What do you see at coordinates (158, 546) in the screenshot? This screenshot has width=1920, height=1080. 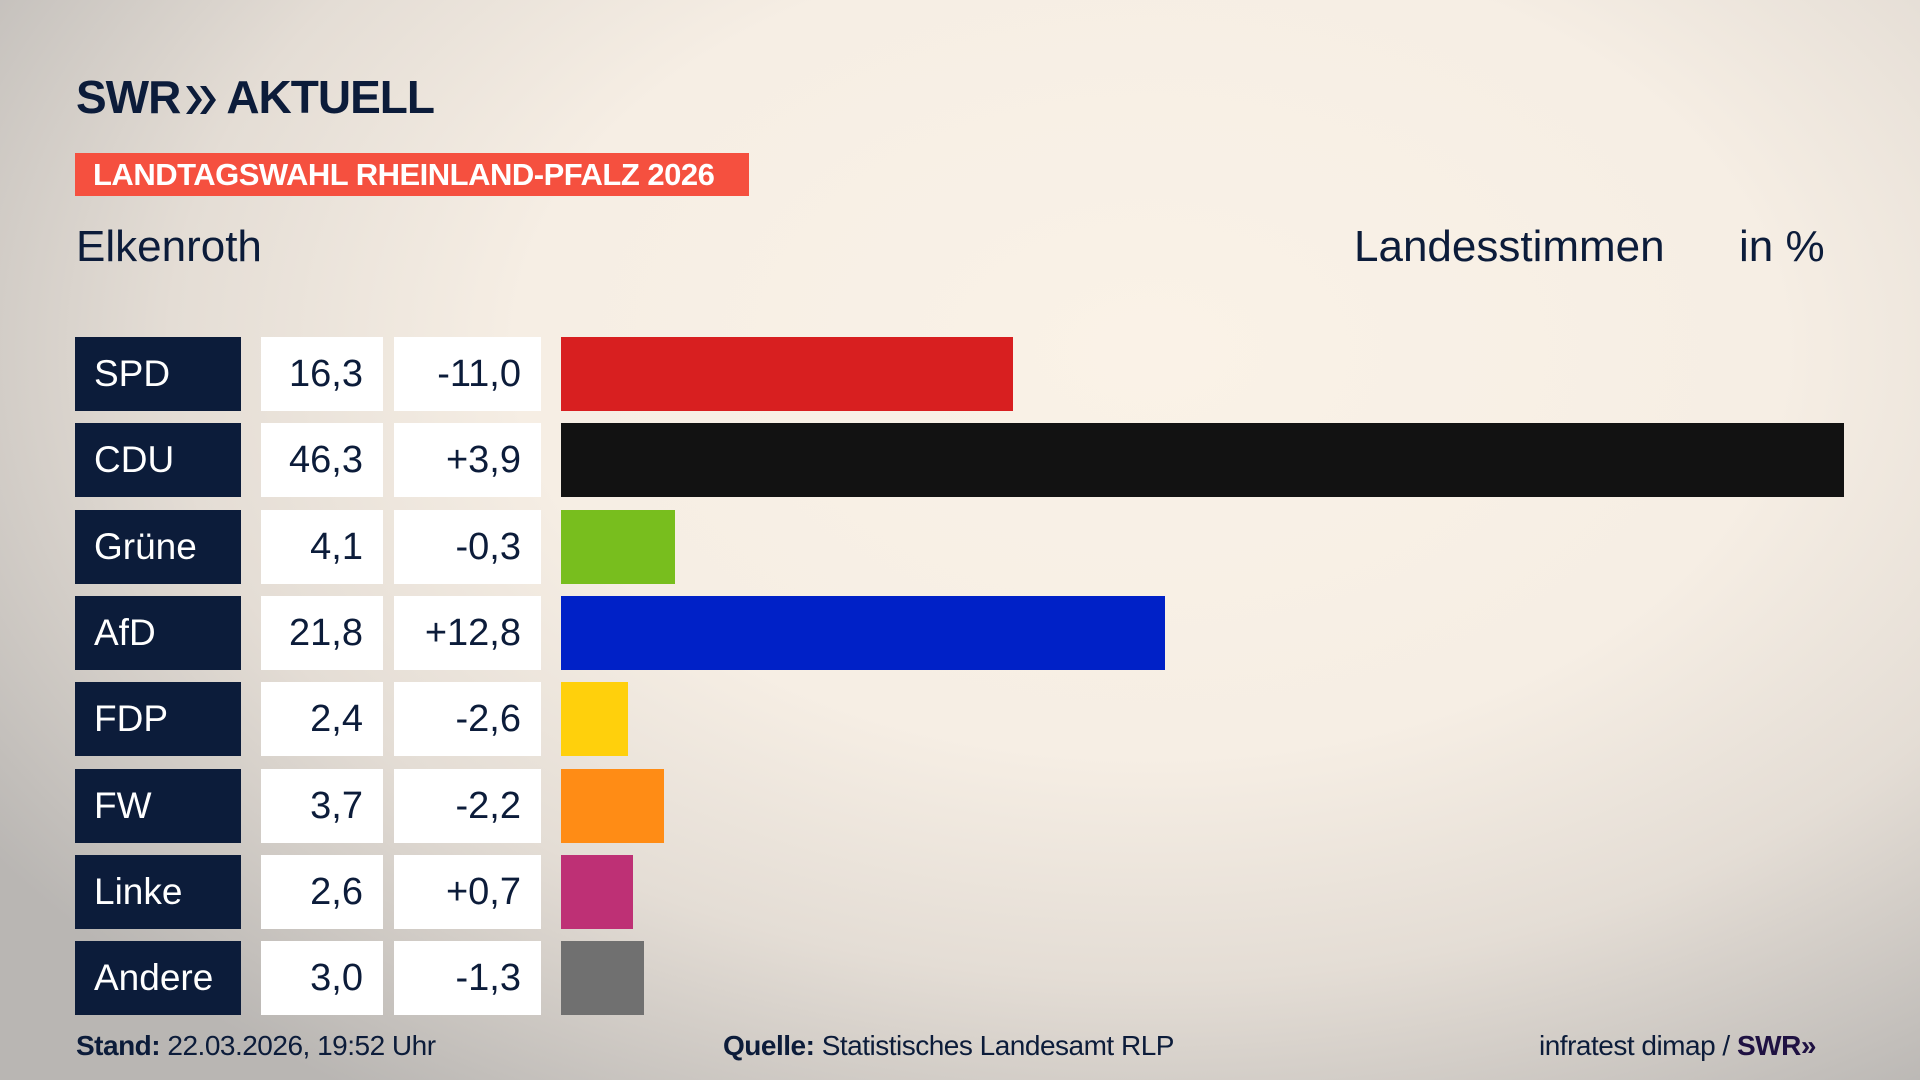 I see `party-label: Grüne` at bounding box center [158, 546].